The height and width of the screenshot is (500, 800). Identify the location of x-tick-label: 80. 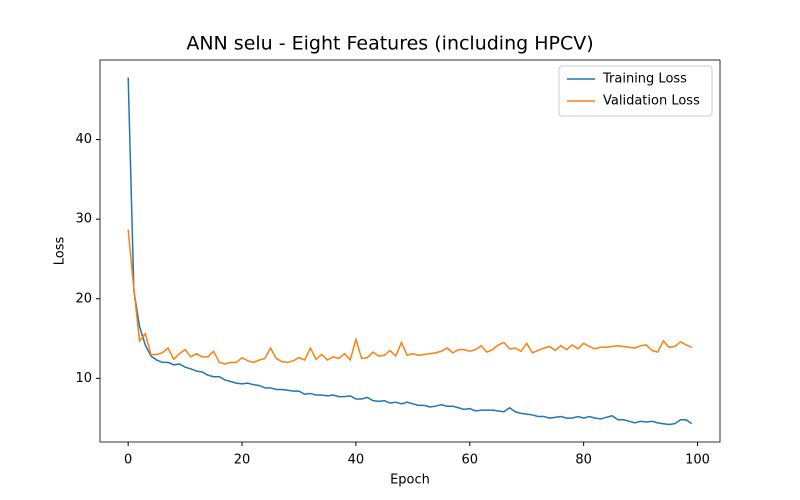
(583, 460).